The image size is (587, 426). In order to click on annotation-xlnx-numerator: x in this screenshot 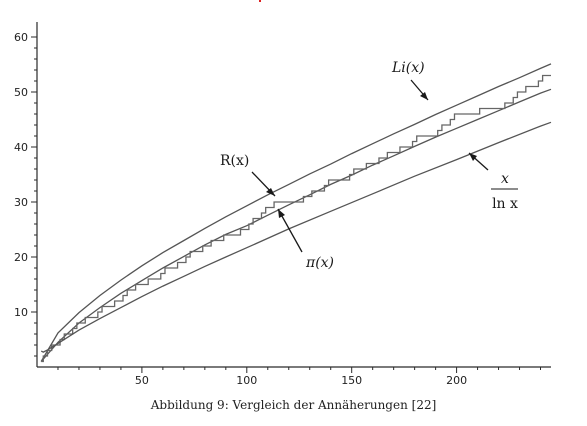, I will do `click(505, 179)`.